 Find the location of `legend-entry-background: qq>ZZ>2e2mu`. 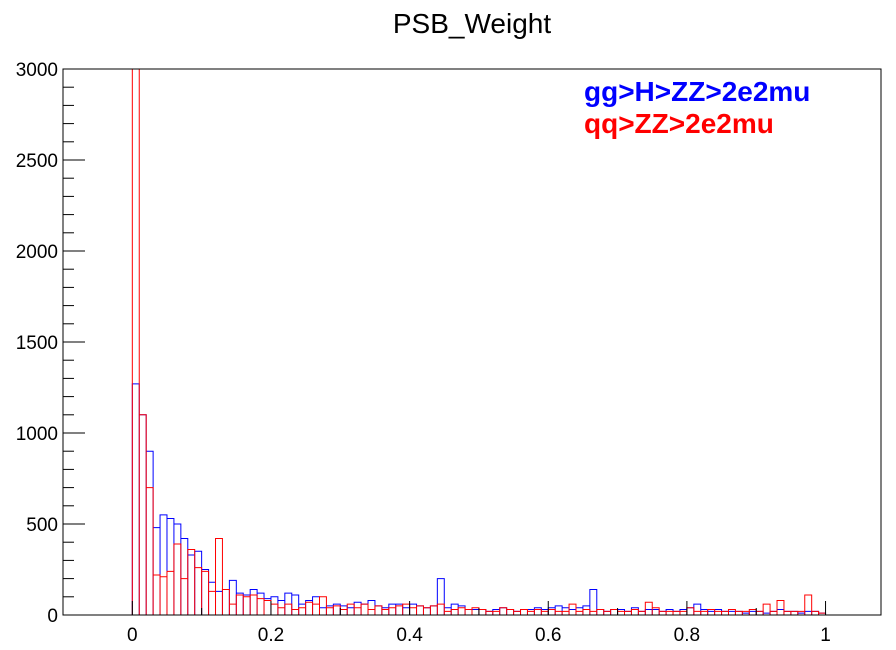

legend-entry-background: qq>ZZ>2e2mu is located at coordinates (679, 123).